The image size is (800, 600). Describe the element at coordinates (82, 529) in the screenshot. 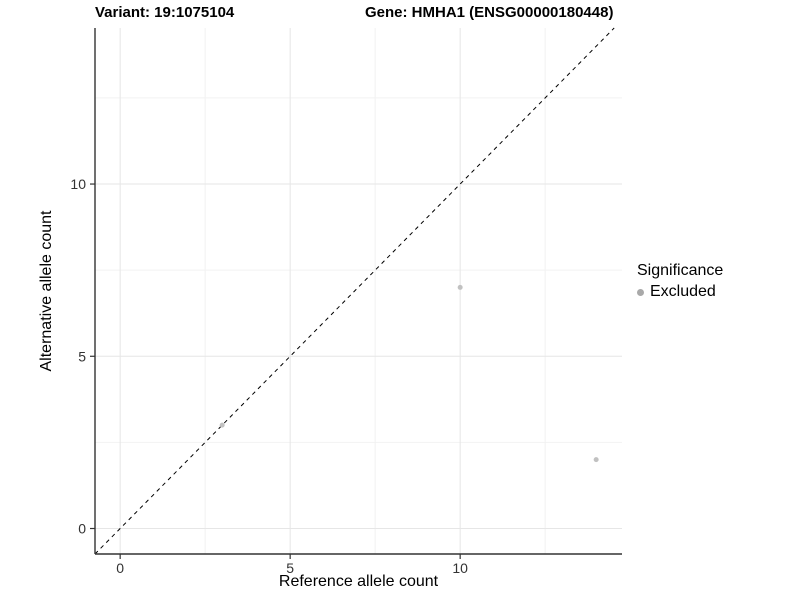

I see `y-tick-label: 0` at that location.